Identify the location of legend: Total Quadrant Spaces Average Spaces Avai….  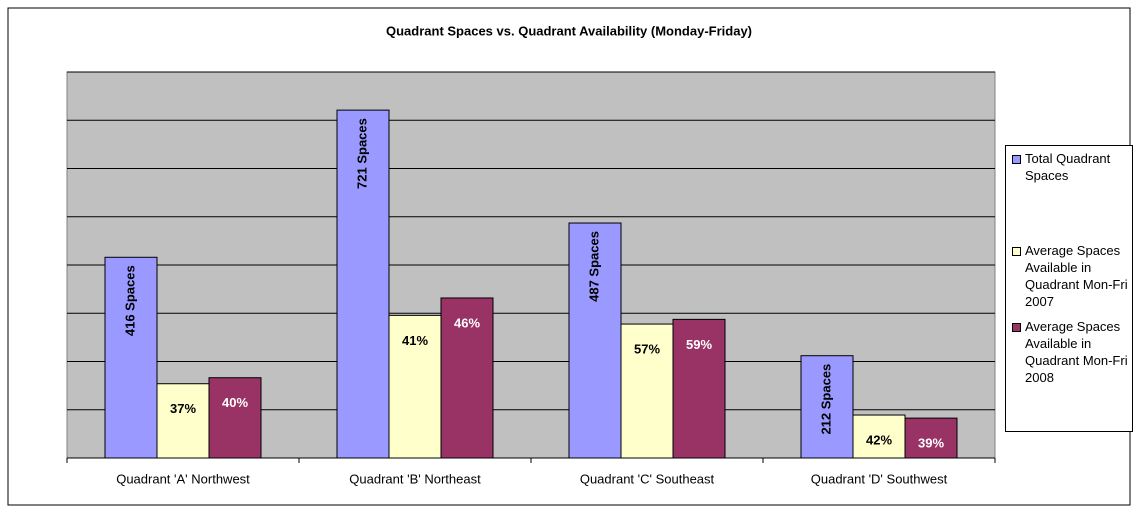
(1069, 288).